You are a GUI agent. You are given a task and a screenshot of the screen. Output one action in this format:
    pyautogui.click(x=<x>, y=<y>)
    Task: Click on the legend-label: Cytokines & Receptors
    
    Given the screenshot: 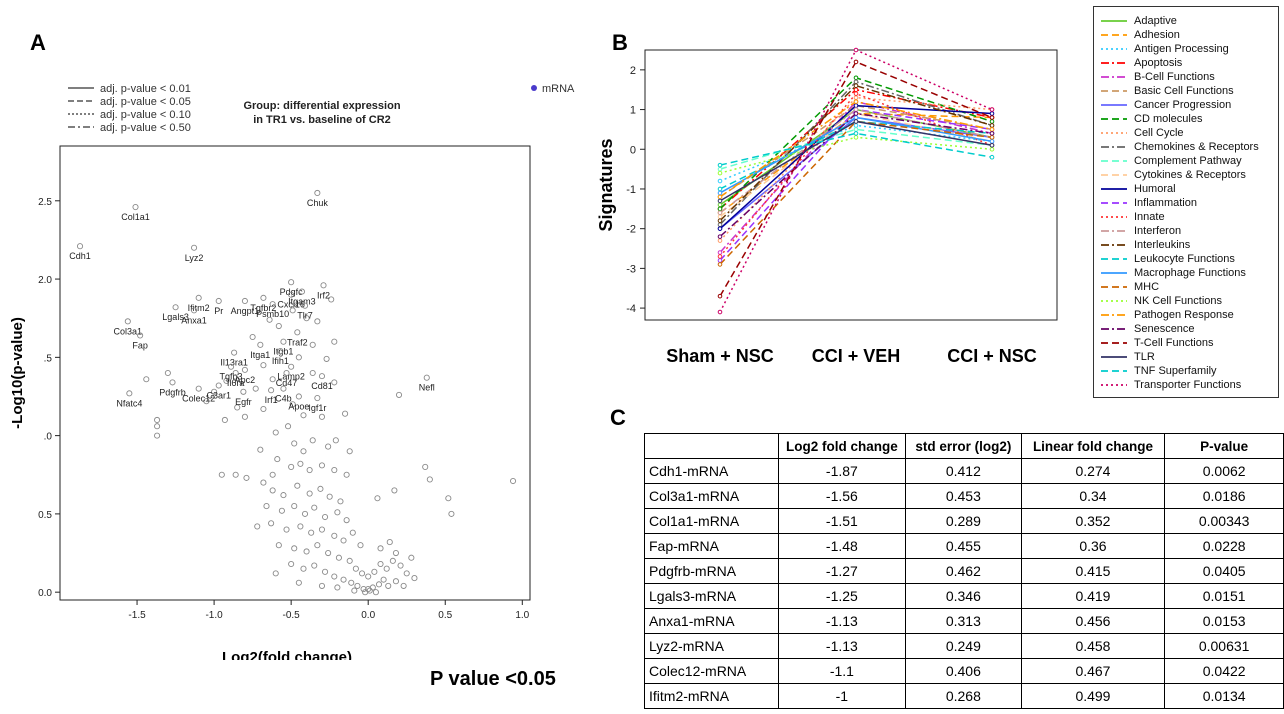 What is the action you would take?
    pyautogui.click(x=1190, y=175)
    